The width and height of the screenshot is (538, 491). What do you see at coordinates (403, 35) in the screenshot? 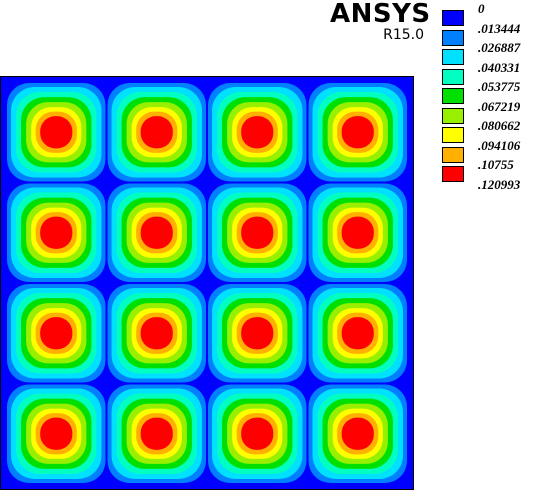
I see `version-label: R15.0` at bounding box center [403, 35].